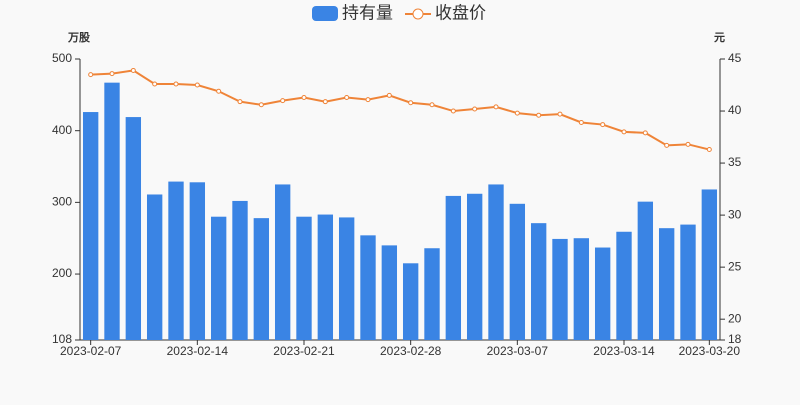  What do you see at coordinates (62, 130) in the screenshot?
I see `y-tick-label: 400` at bounding box center [62, 130].